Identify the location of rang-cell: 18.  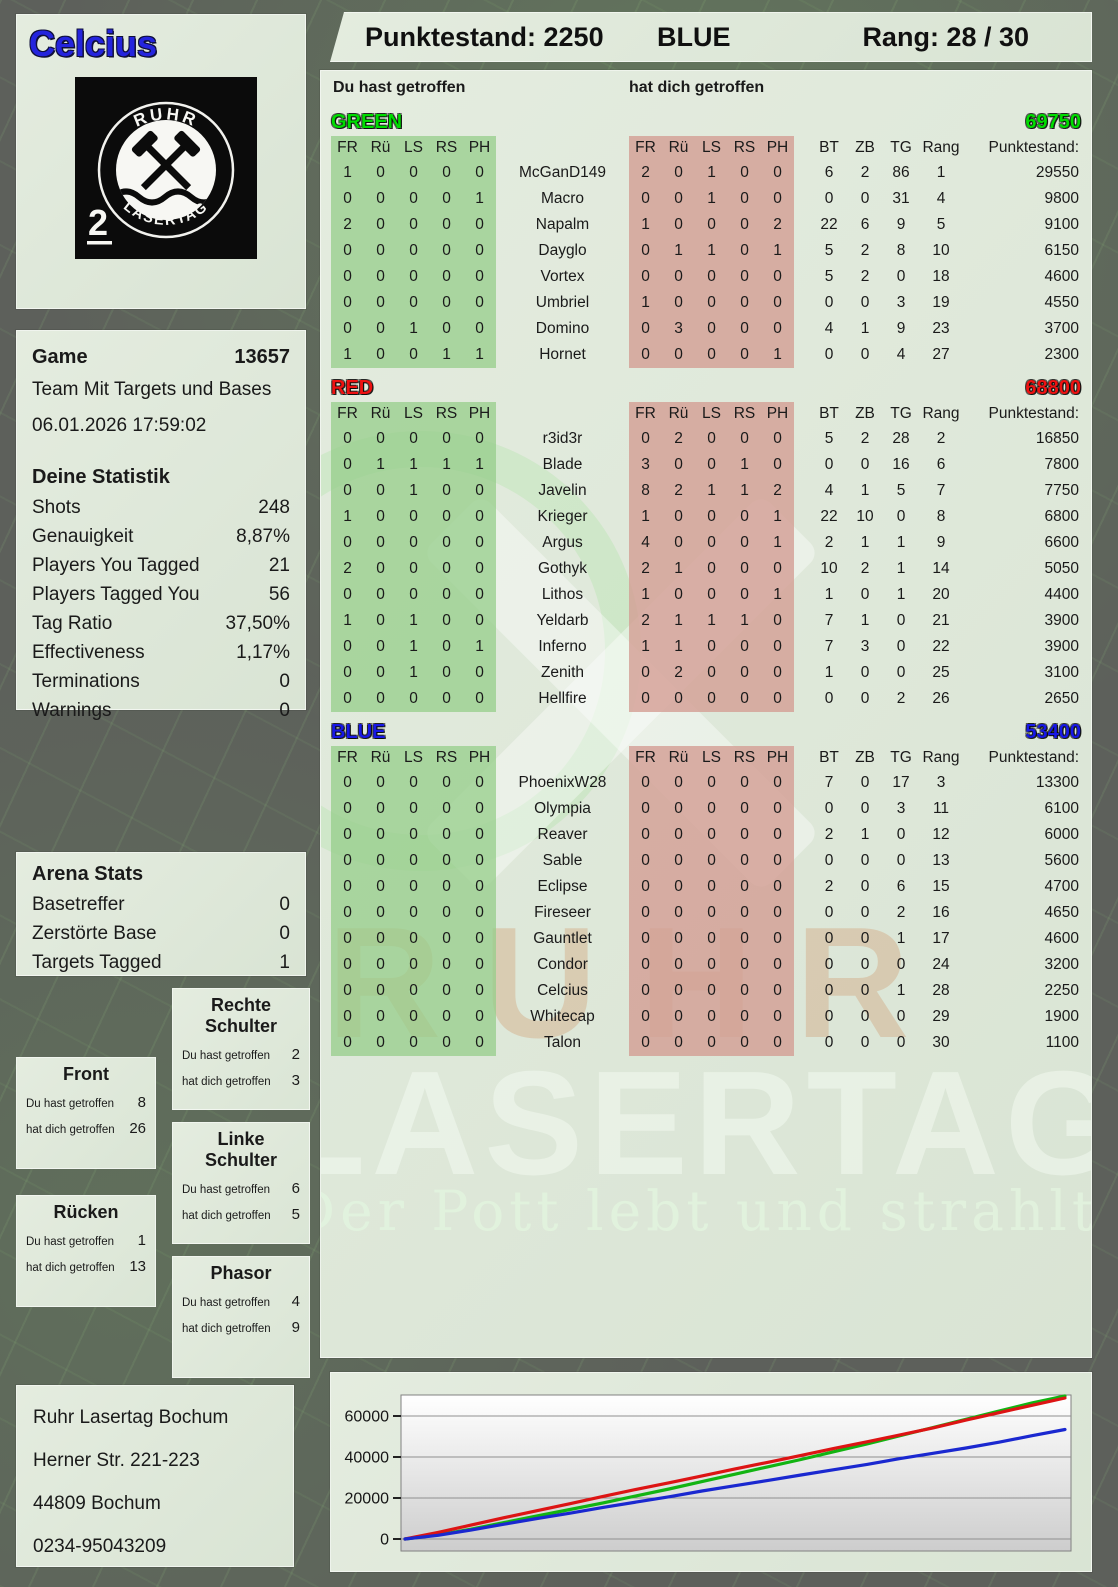
(941, 276).